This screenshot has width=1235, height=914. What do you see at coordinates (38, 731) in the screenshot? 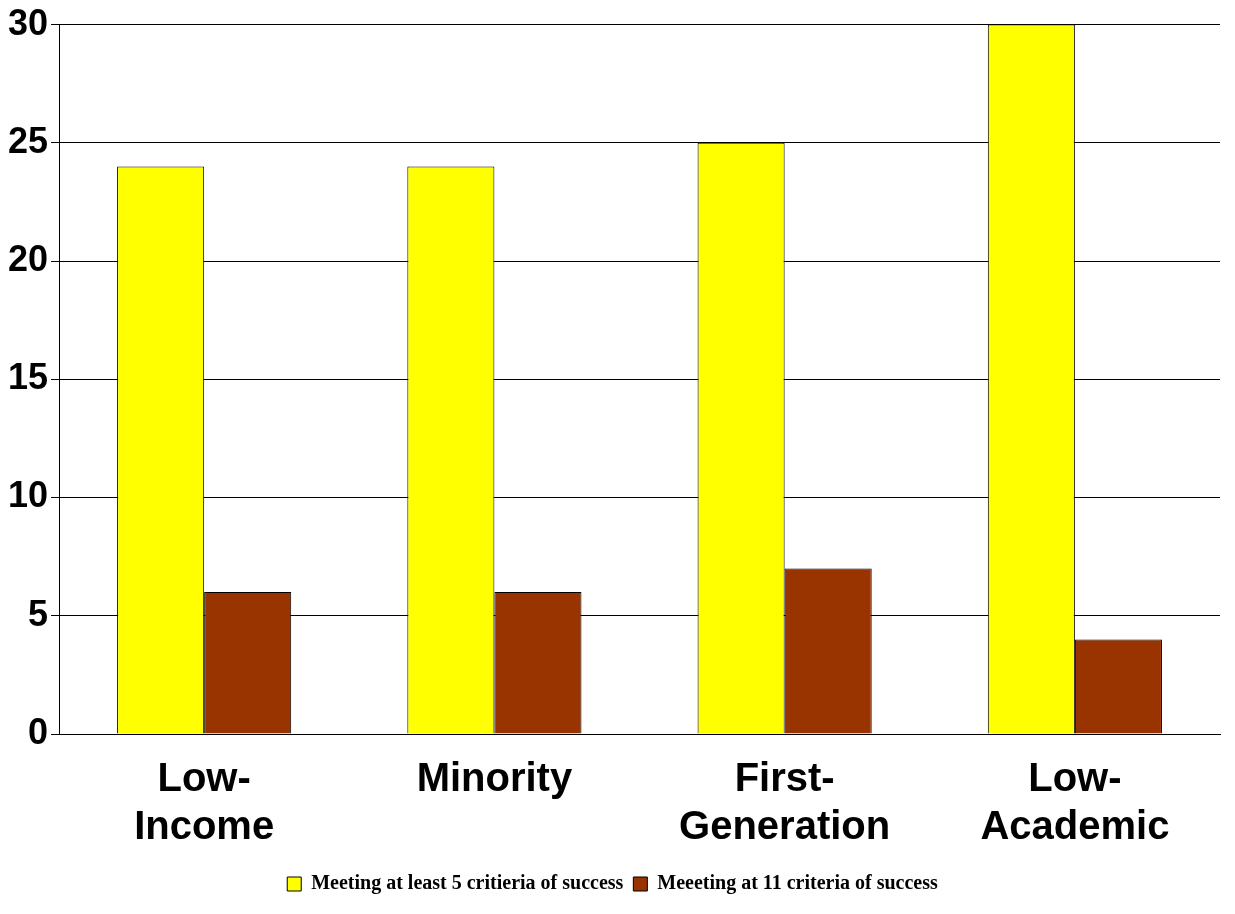
I see `y-tick-label: 0` at bounding box center [38, 731].